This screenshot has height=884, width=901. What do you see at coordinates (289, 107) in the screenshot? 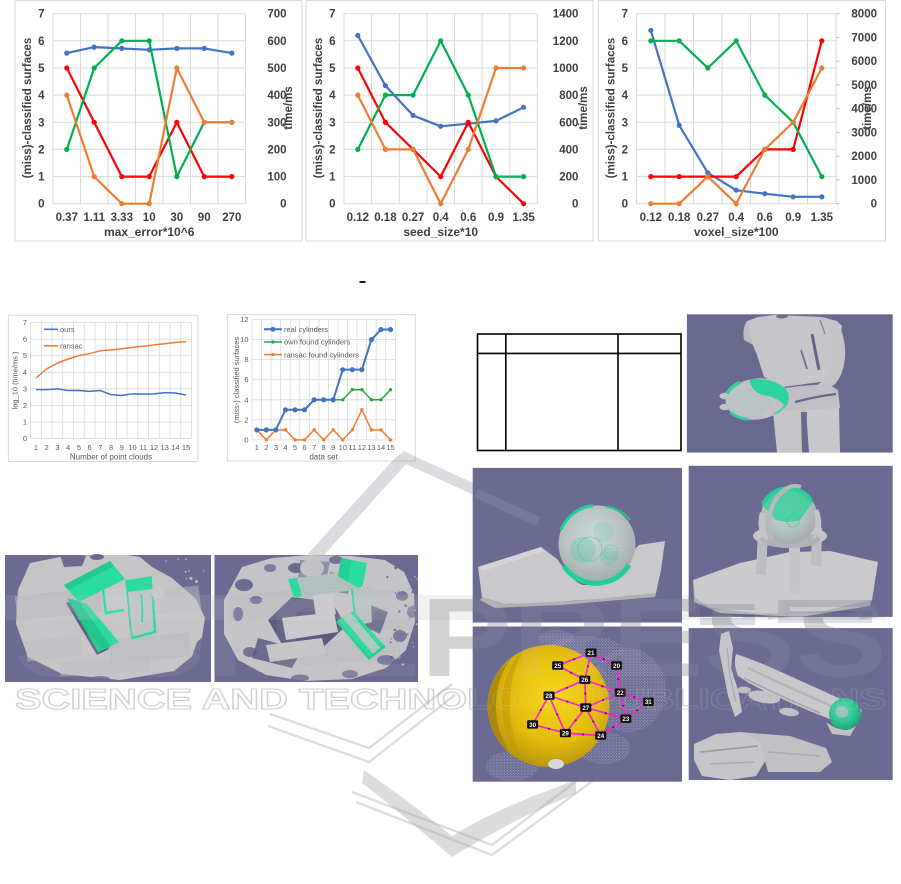
I see `svg-text: time/ms` at bounding box center [289, 107].